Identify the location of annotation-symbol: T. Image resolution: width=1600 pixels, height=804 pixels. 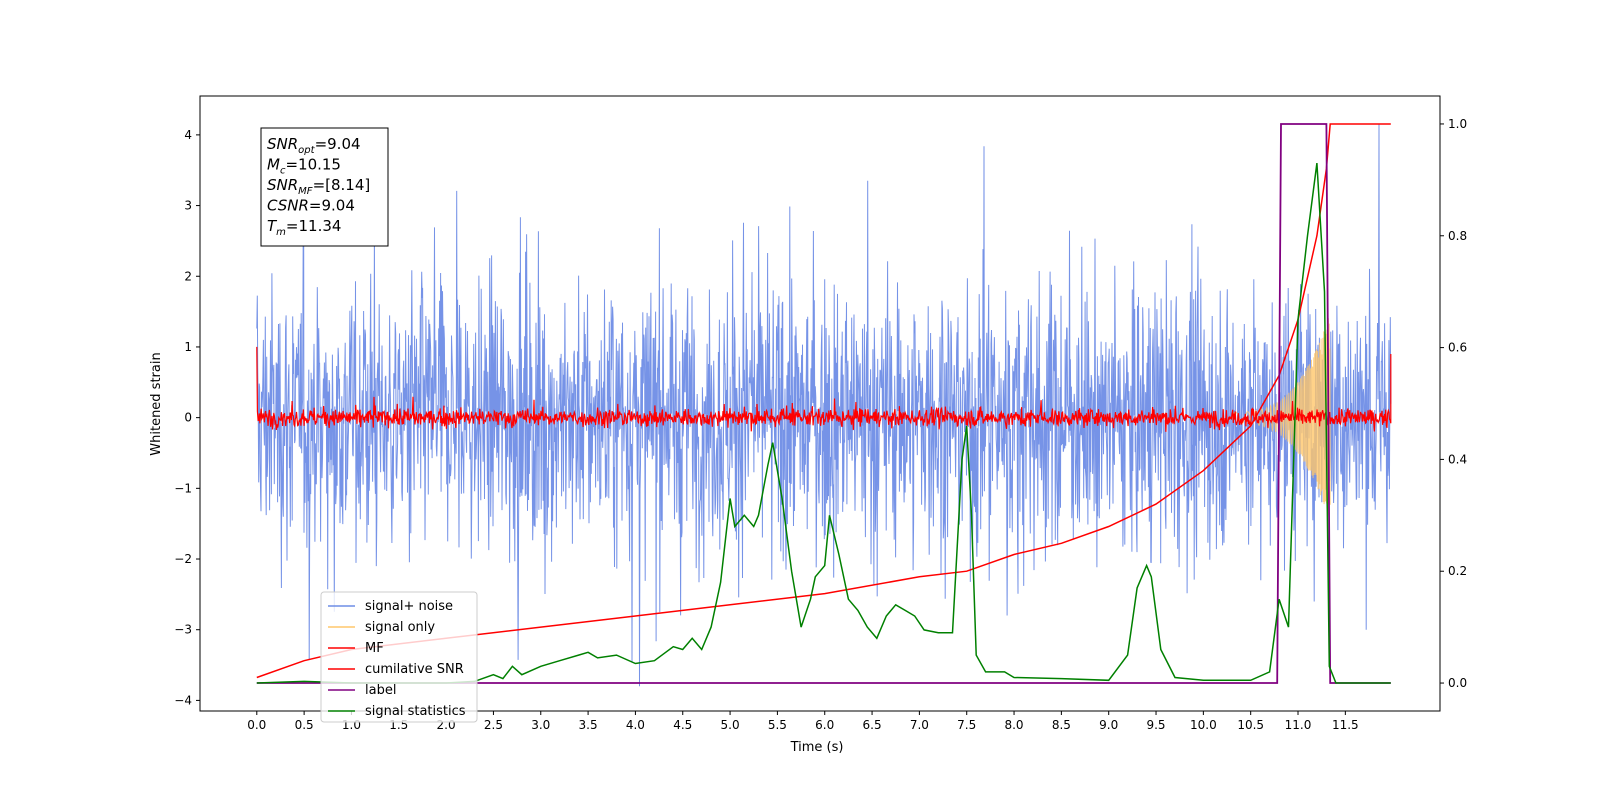
(272, 226).